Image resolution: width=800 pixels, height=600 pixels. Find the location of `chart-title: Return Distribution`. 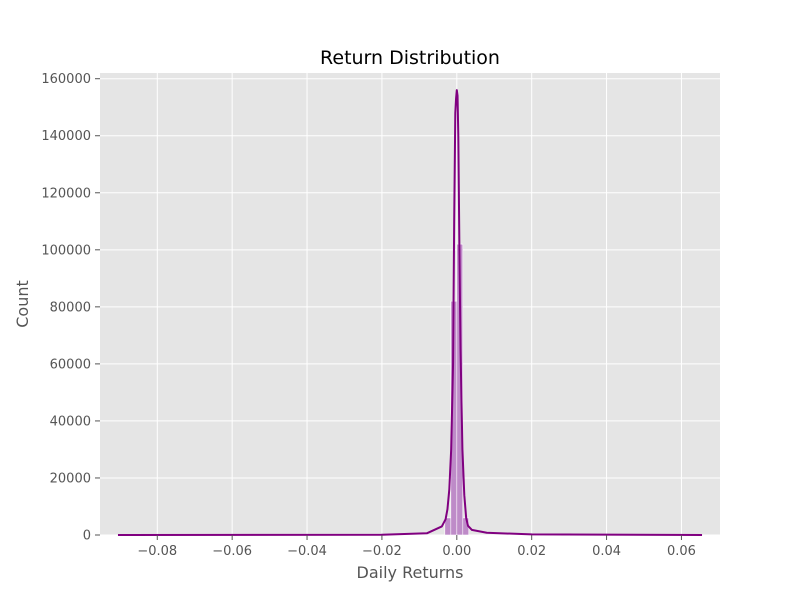

chart-title: Return Distribution is located at coordinates (410, 58).